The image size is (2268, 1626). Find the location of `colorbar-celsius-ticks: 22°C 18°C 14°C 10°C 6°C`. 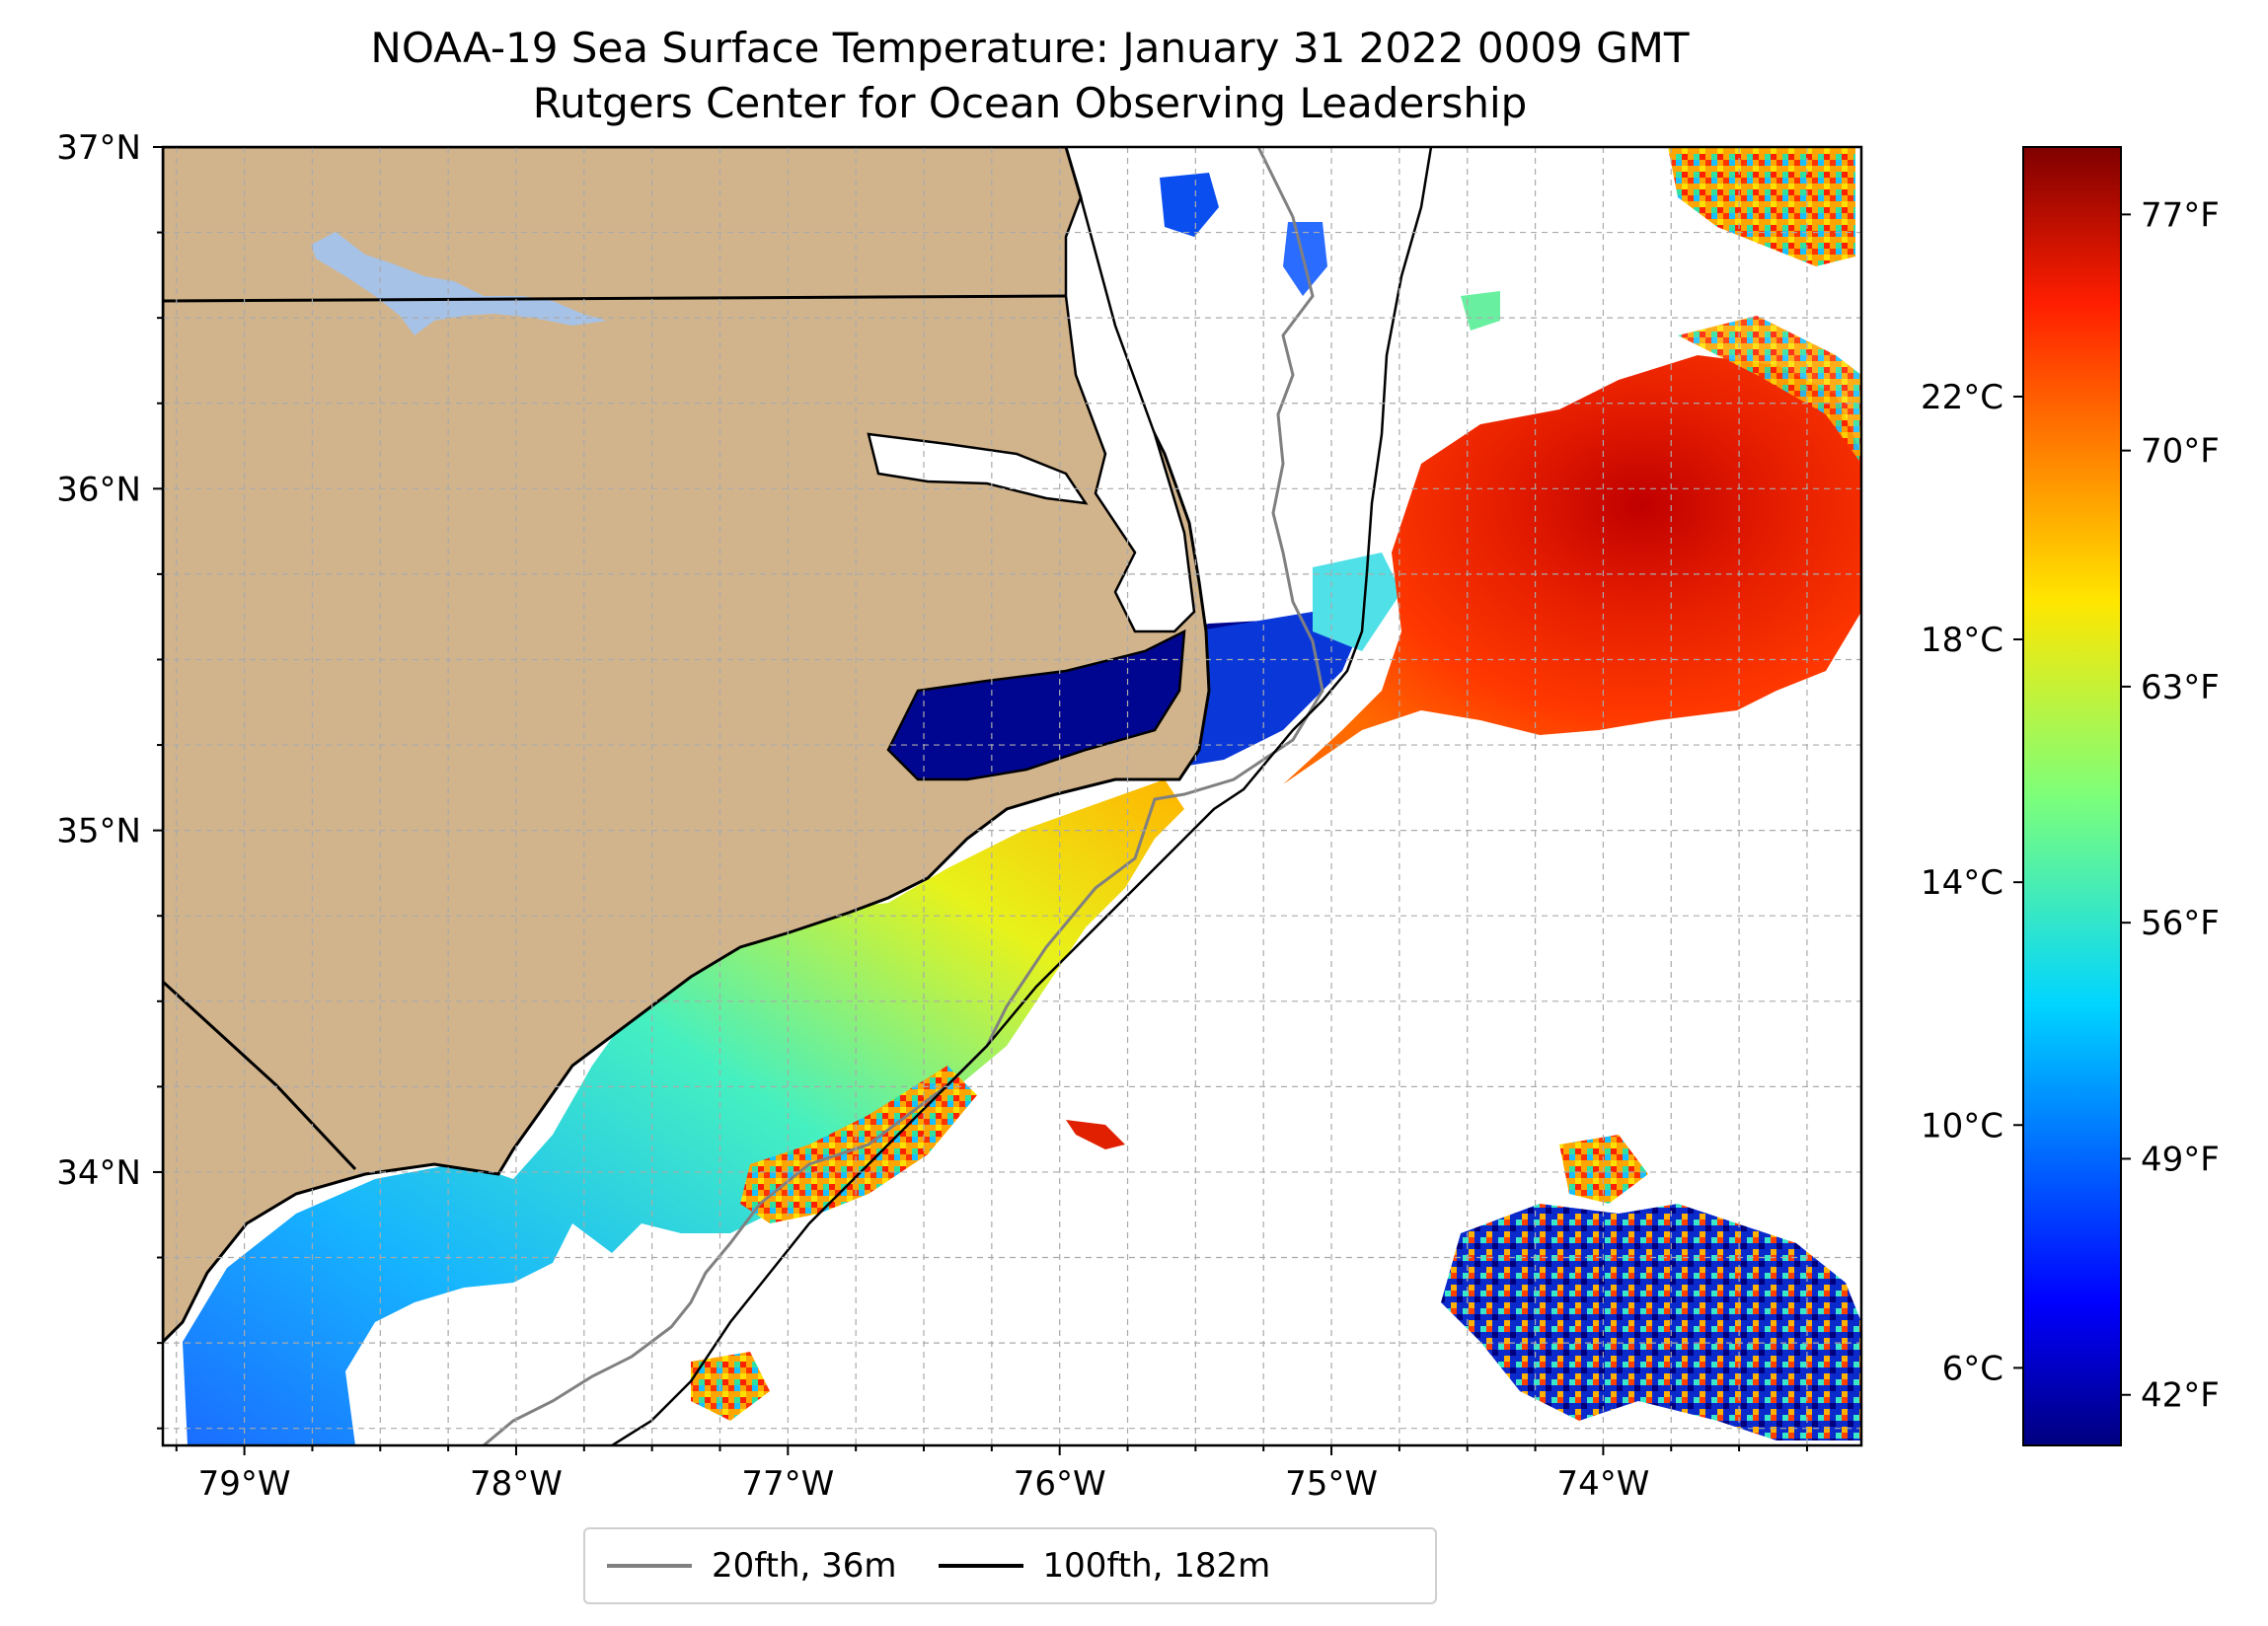

colorbar-celsius-ticks: 22°C 18°C 14°C 10°C 6°C is located at coordinates (1972, 883).